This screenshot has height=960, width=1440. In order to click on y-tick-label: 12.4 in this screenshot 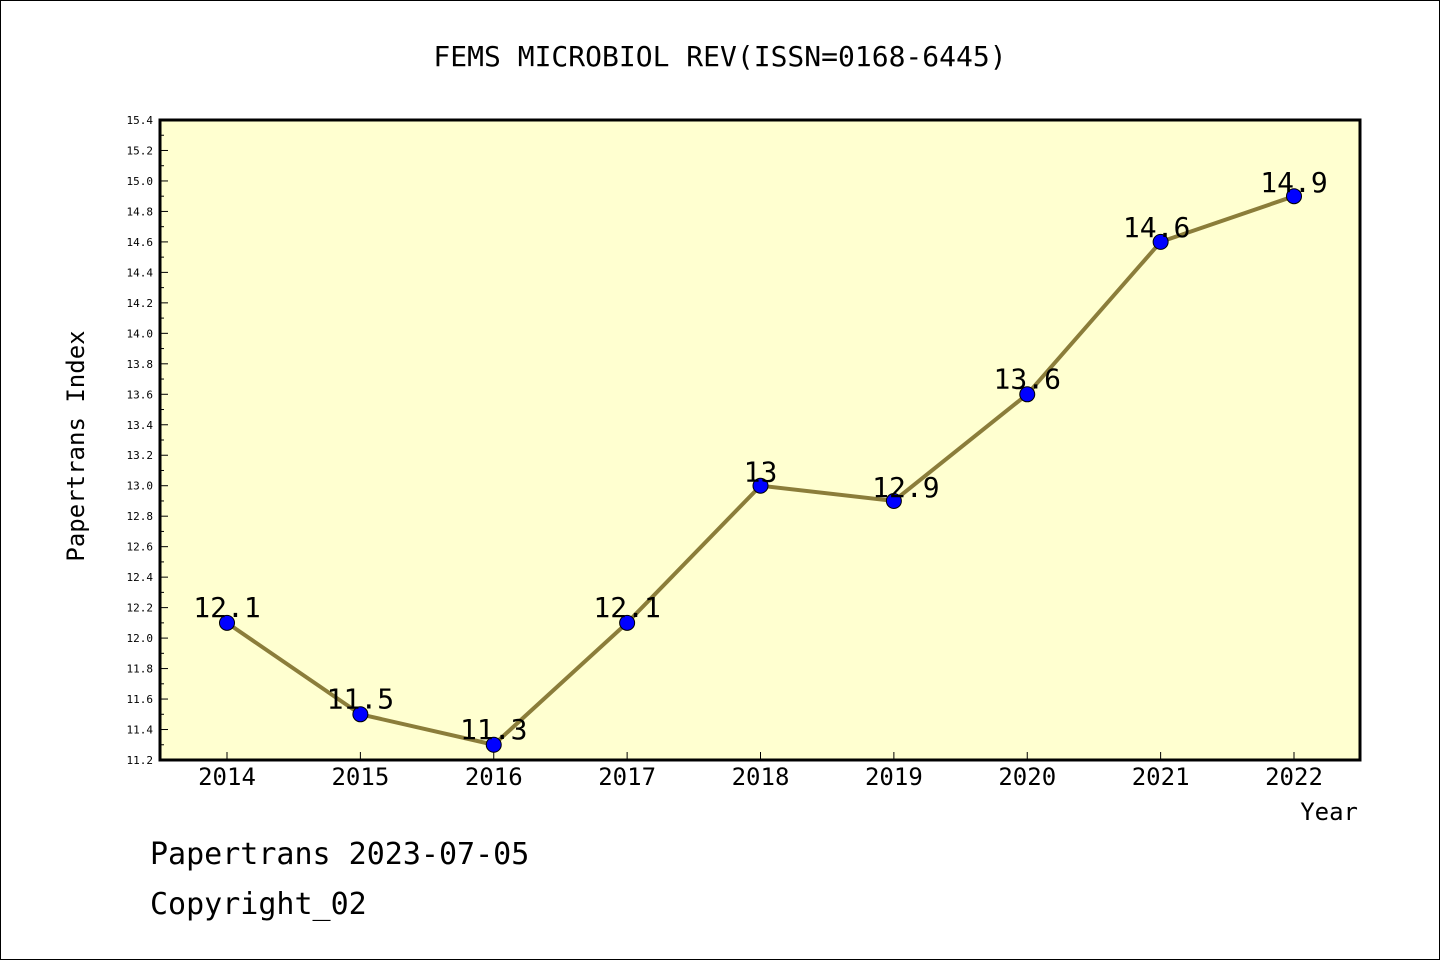, I will do `click(140, 577)`.